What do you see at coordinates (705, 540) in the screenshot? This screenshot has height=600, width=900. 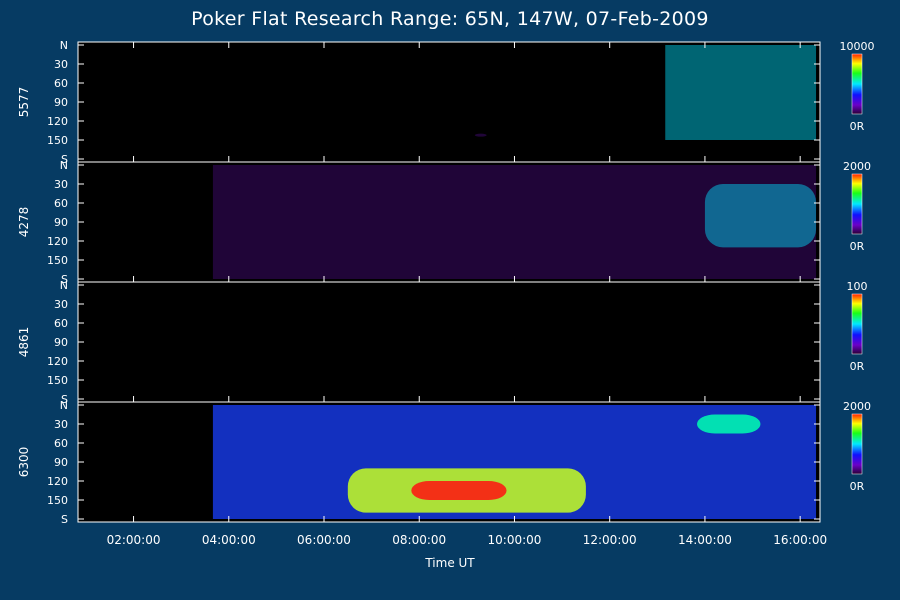 I see `x-tick-label: 14:00:00` at bounding box center [705, 540].